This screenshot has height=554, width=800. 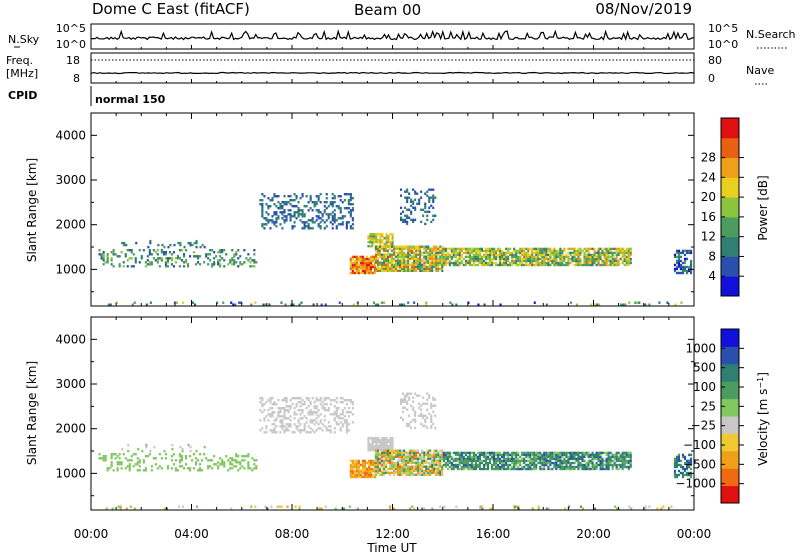 What do you see at coordinates (593, 534) in the screenshot?
I see `xtick-label: 20:00` at bounding box center [593, 534].